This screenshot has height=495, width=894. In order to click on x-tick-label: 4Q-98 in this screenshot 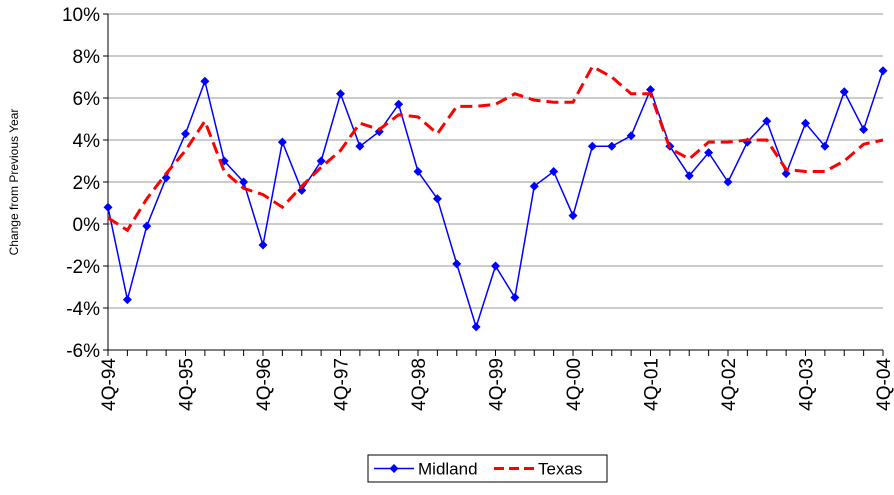, I will do `click(419, 384)`.